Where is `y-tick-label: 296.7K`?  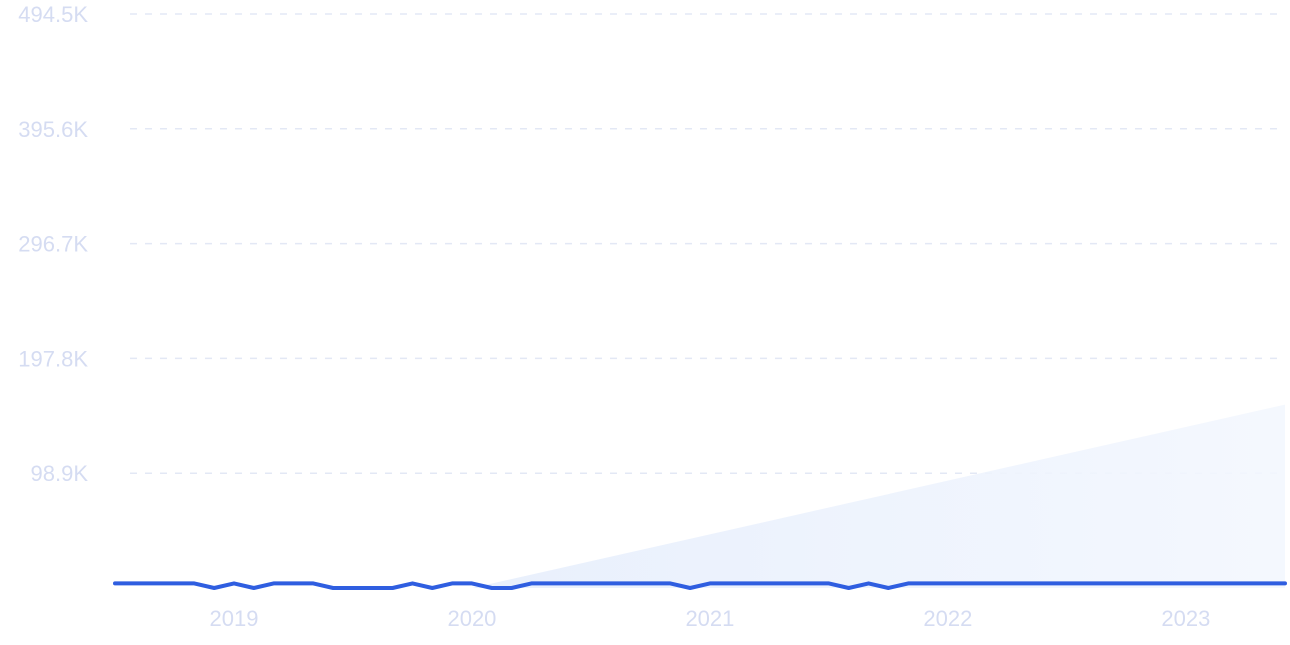 y-tick-label: 296.7K is located at coordinates (53, 244).